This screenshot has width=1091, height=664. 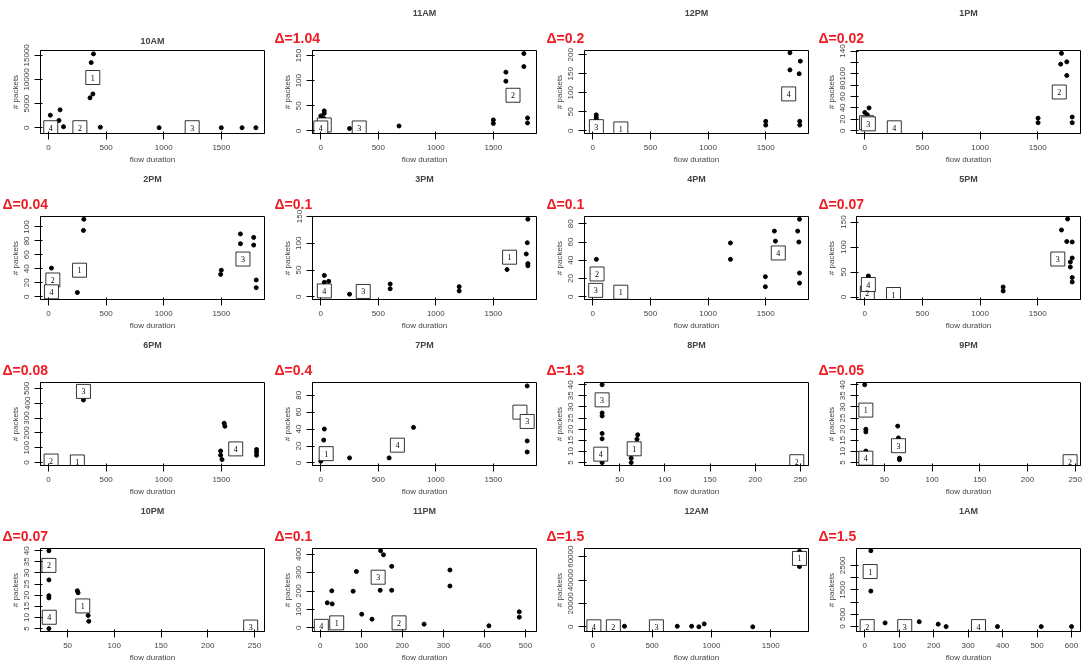 I want to click on text: Δ=0.05, so click(x=841, y=369).